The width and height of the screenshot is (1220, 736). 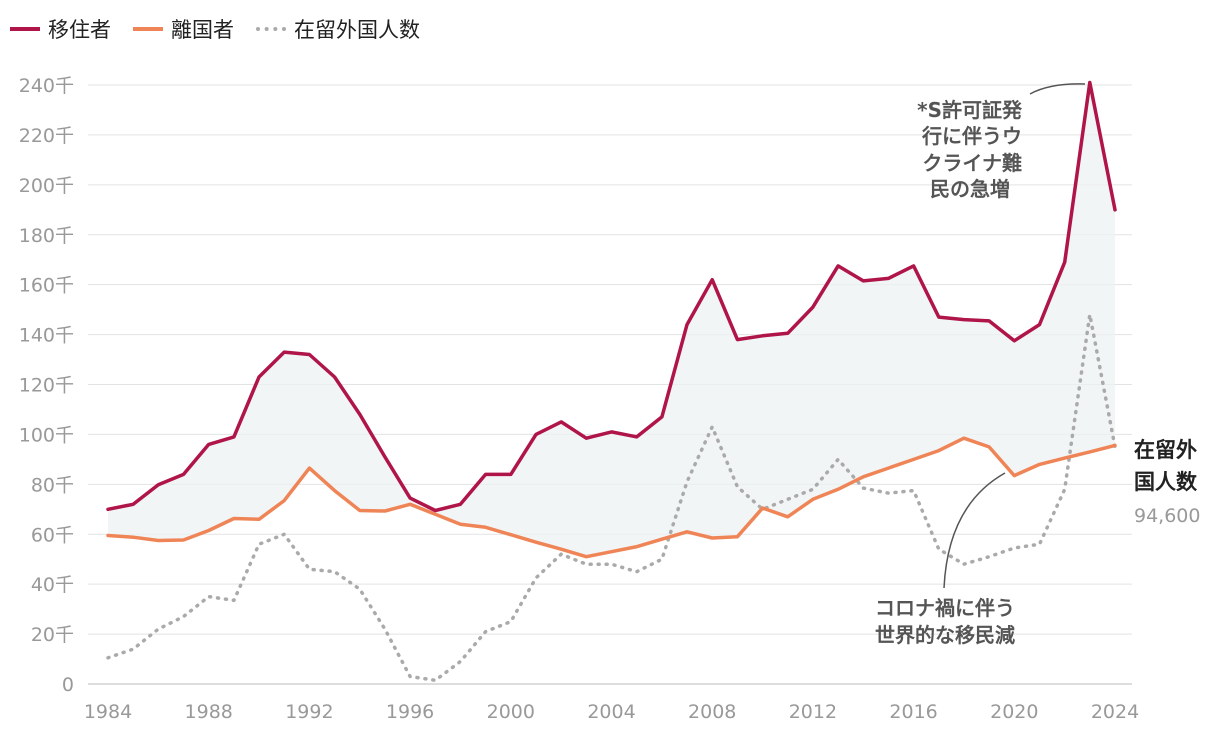 What do you see at coordinates (46, 86) in the screenshot?
I see `y-tick-label: 240千` at bounding box center [46, 86].